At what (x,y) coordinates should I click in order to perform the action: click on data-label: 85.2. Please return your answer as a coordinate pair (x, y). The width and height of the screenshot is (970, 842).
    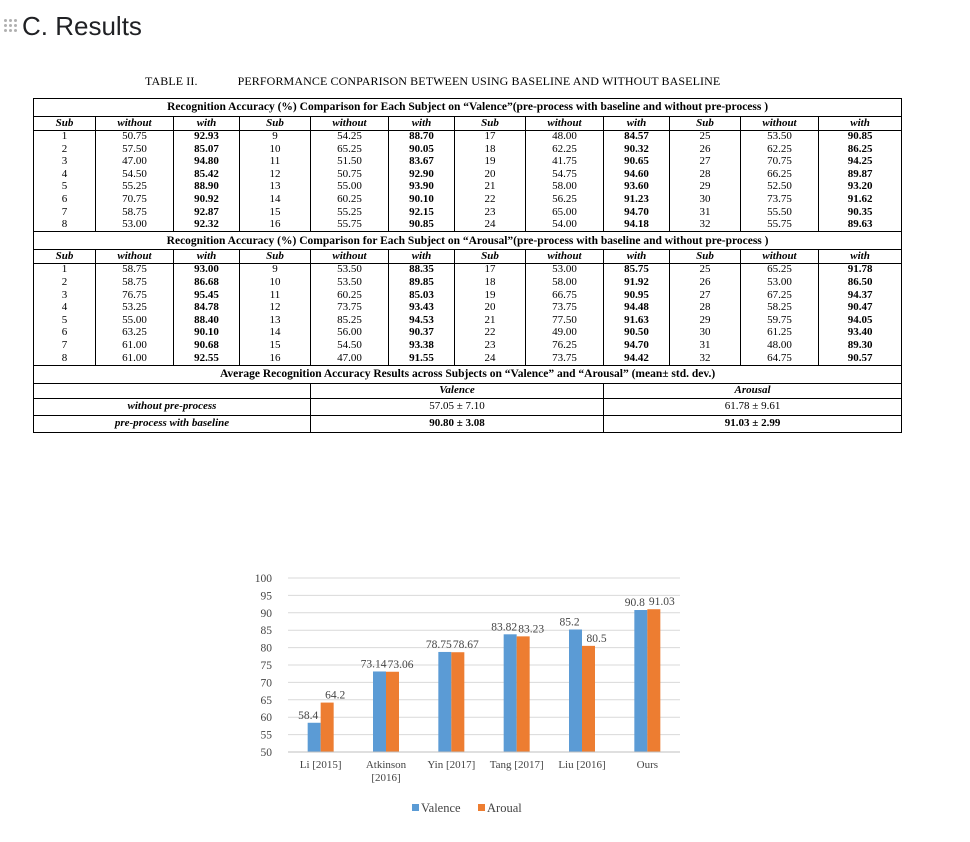
    Looking at the image, I should click on (569, 623).